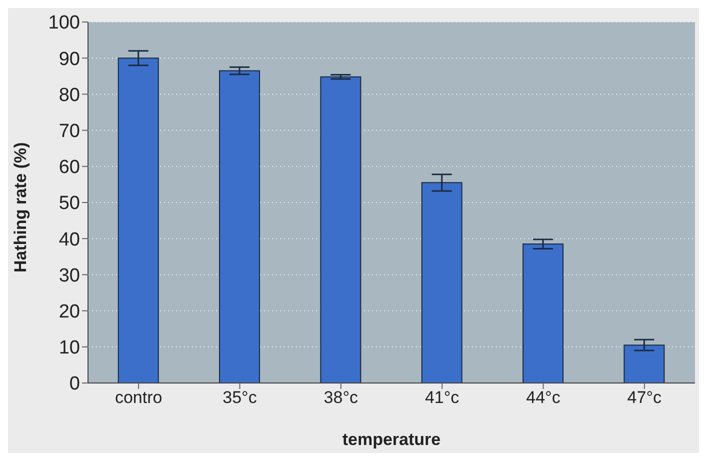 Image resolution: width=707 pixels, height=461 pixels. I want to click on y-tick-label: 30, so click(69, 275).